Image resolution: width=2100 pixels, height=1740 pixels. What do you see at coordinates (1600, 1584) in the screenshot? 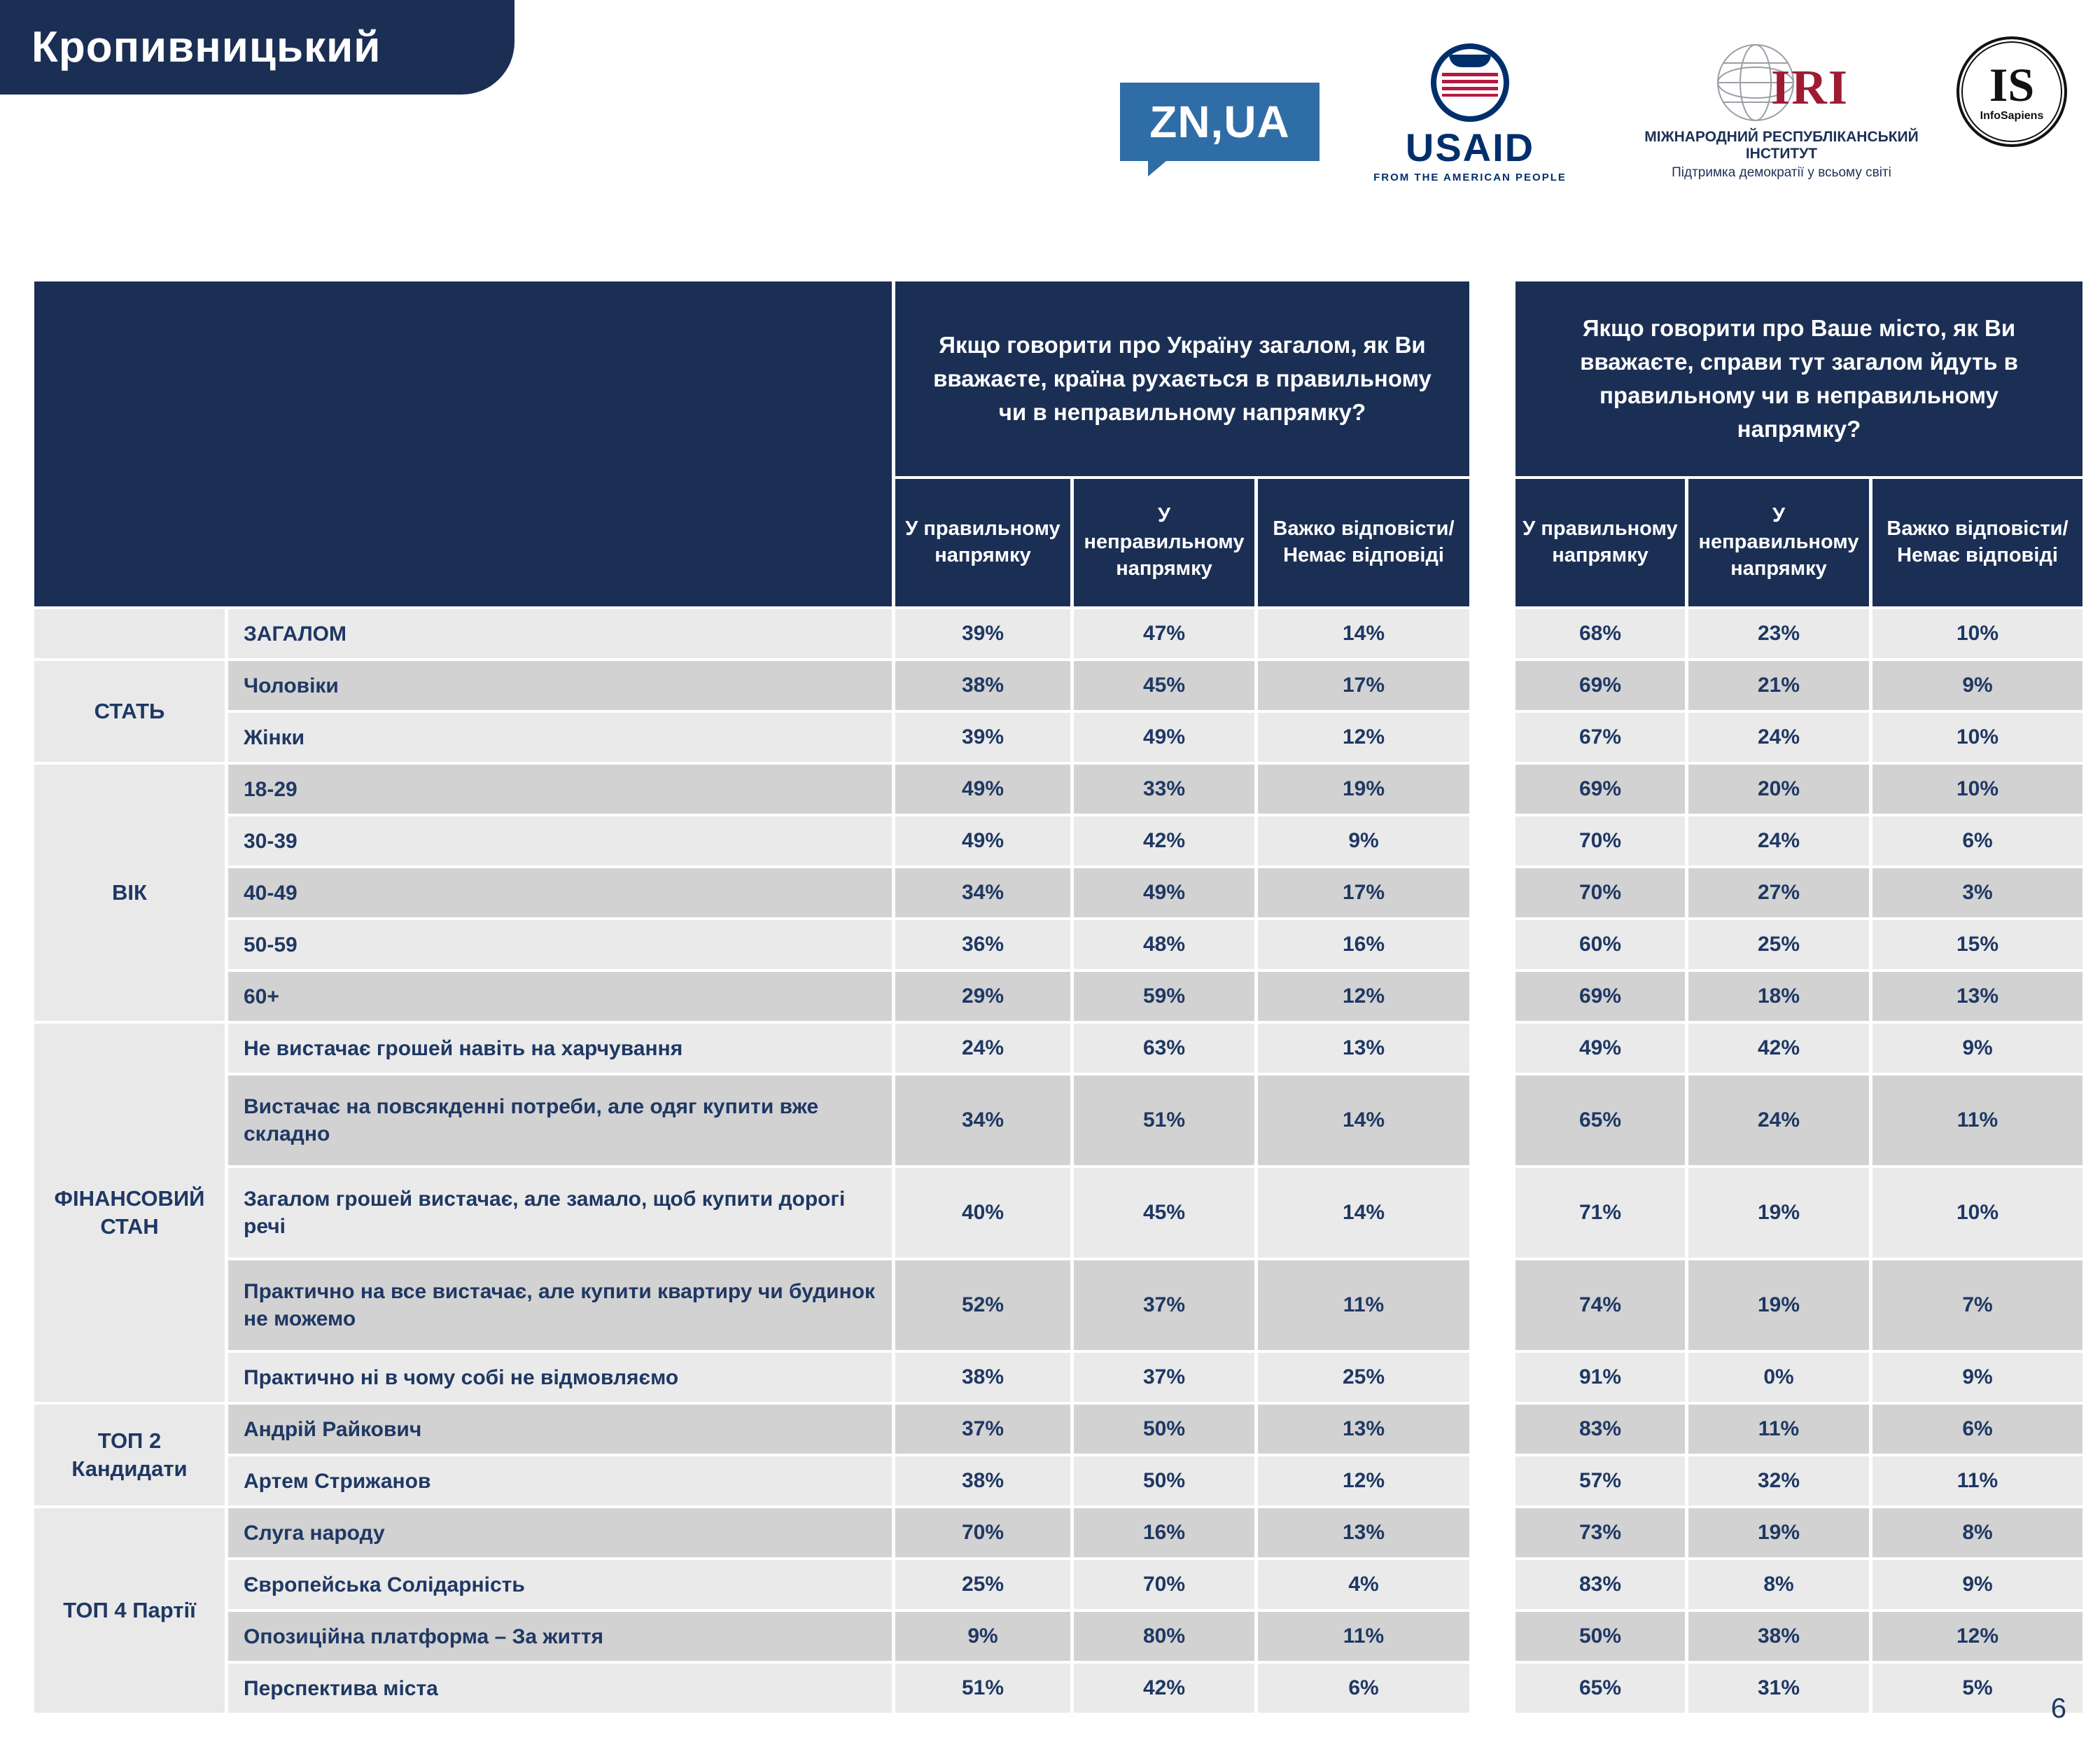
I see `value-cell: 83%` at bounding box center [1600, 1584].